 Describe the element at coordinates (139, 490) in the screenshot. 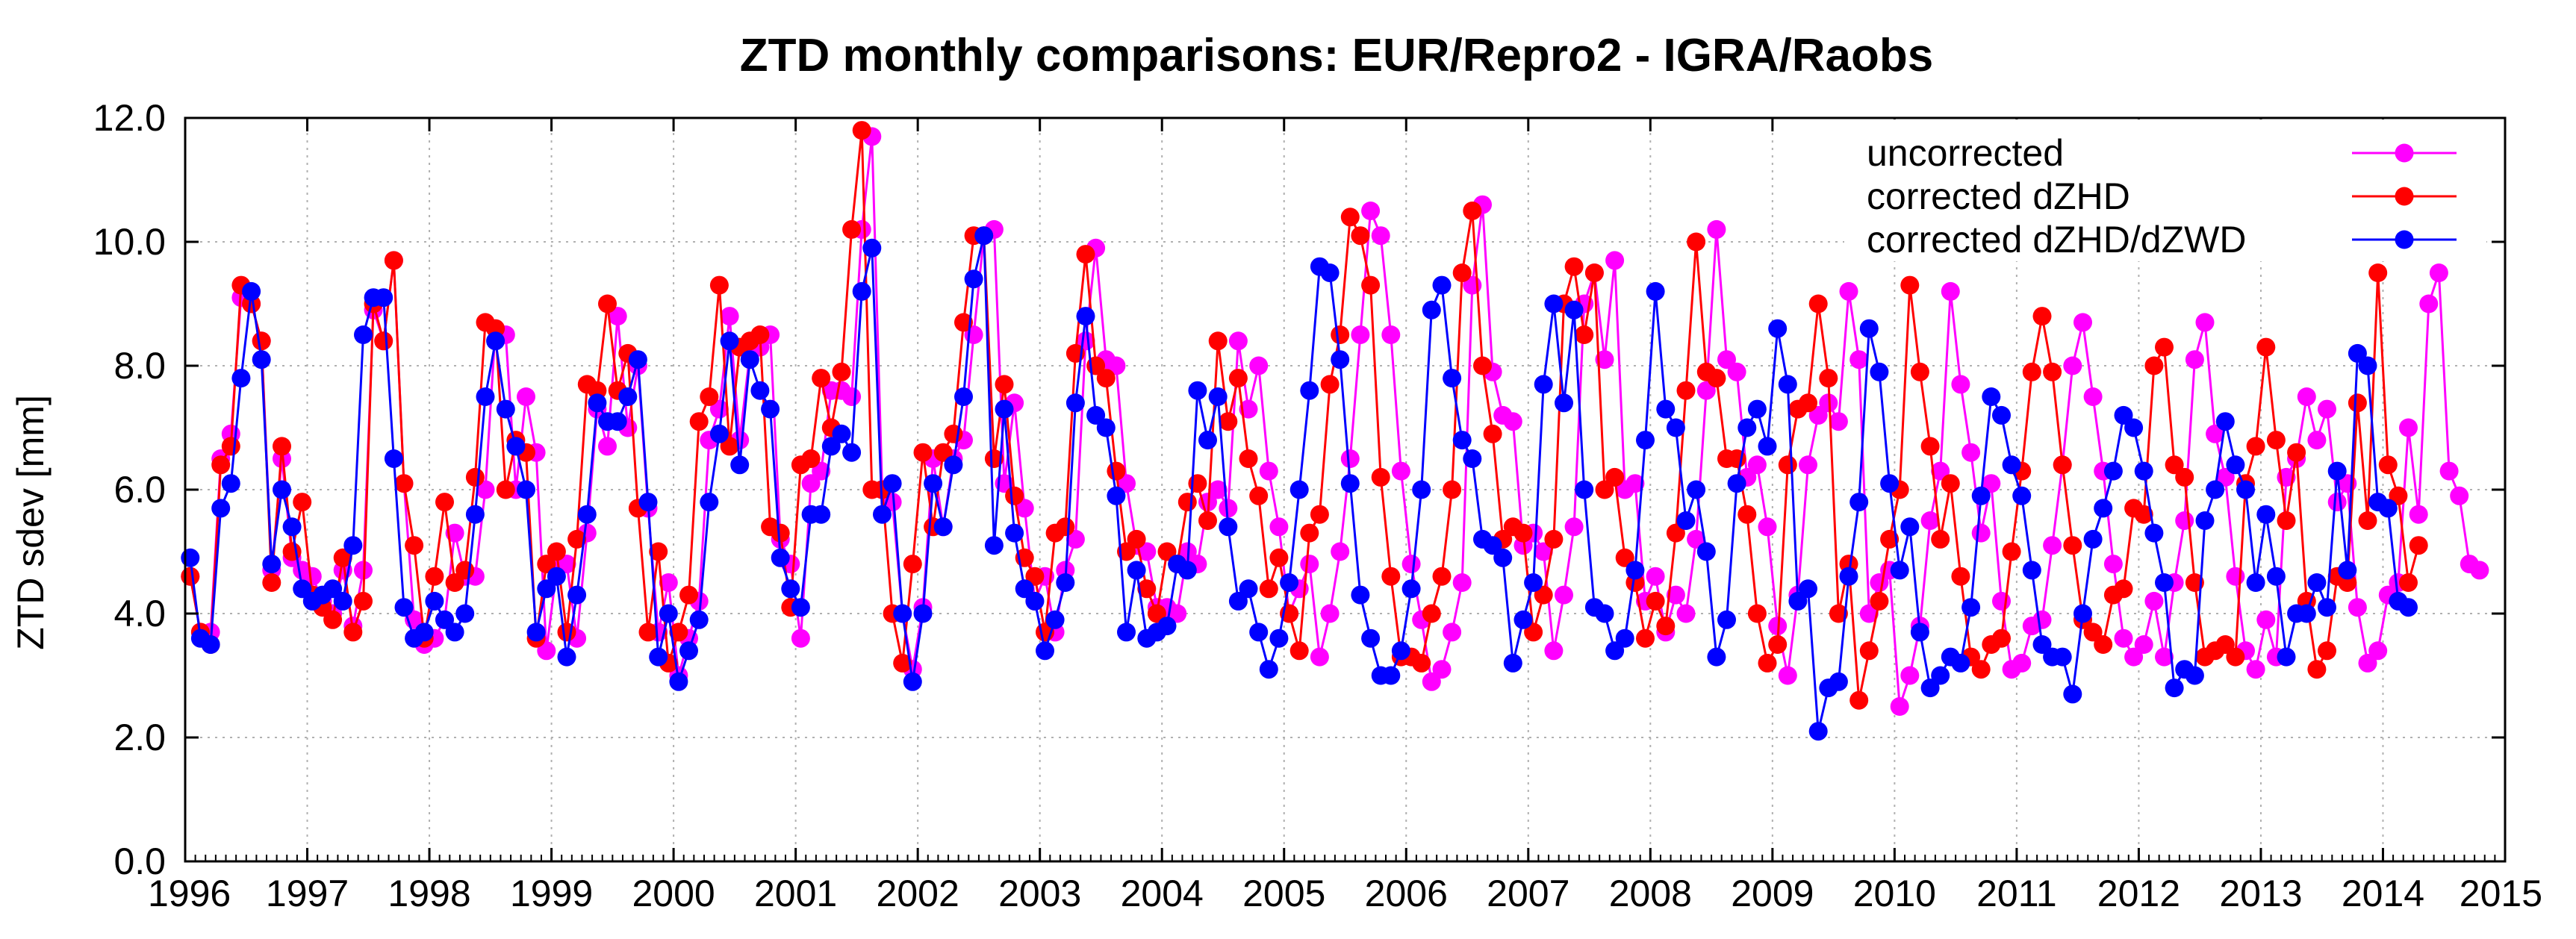

I see `y-tick-label: 6.0` at that location.